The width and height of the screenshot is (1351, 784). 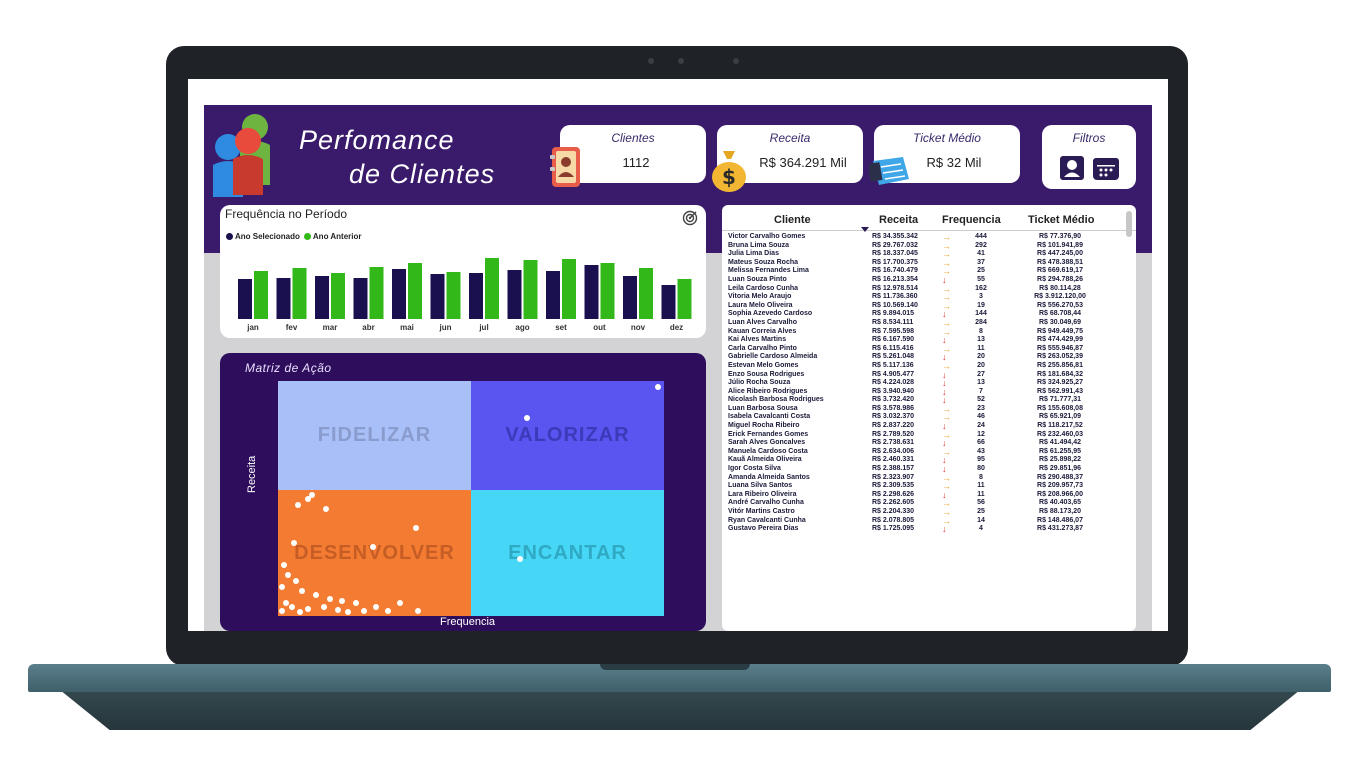 What do you see at coordinates (407, 327) in the screenshot?
I see `x-tick-label: mai` at bounding box center [407, 327].